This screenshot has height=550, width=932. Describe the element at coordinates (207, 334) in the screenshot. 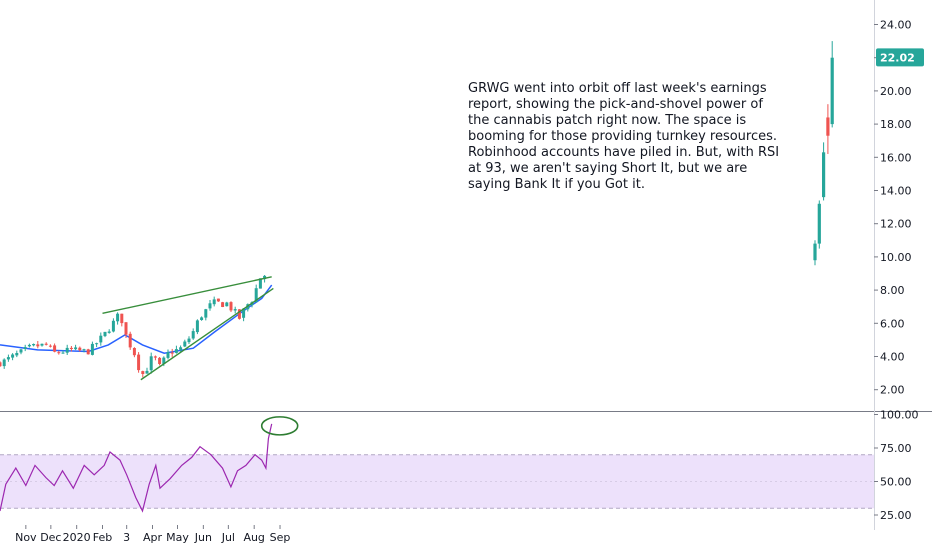

I see `trendline-lower` at that location.